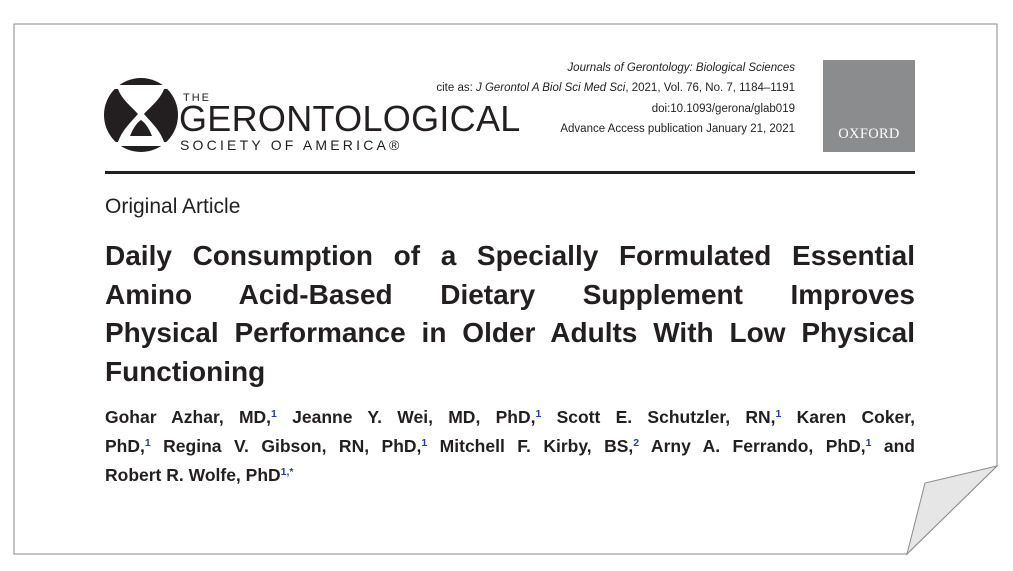  Describe the element at coordinates (173, 206) in the screenshot. I see `article-type: Original Article` at that location.